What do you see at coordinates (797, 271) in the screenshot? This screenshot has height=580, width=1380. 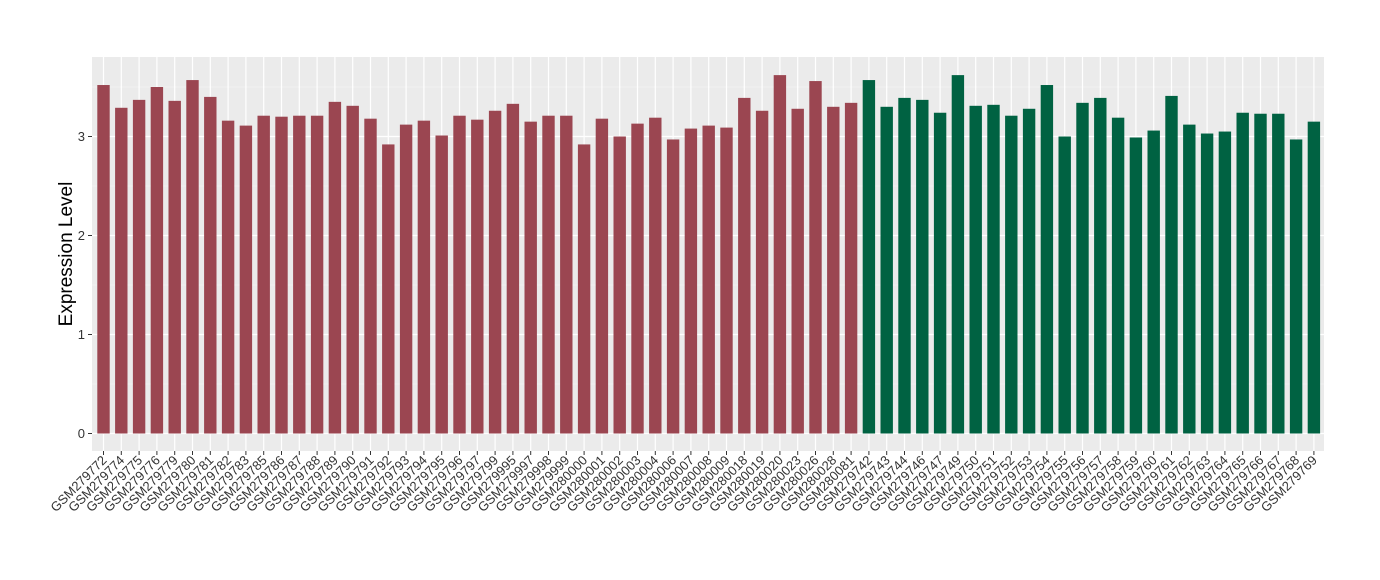 I see `bar-GSM280023` at bounding box center [797, 271].